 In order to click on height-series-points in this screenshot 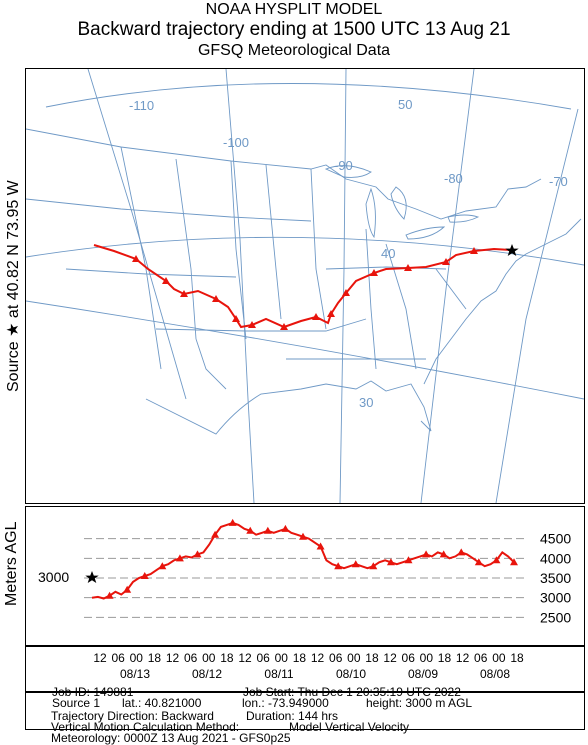, I will do `click(311, 558)`.